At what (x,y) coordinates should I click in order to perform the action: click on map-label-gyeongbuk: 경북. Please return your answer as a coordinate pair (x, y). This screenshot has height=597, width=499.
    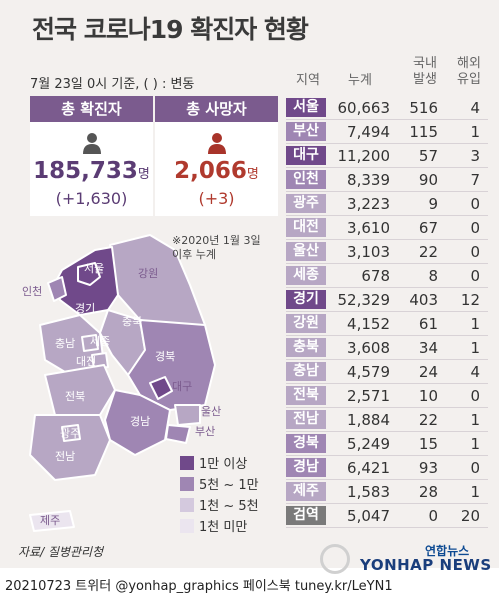
    Looking at the image, I should click on (165, 356).